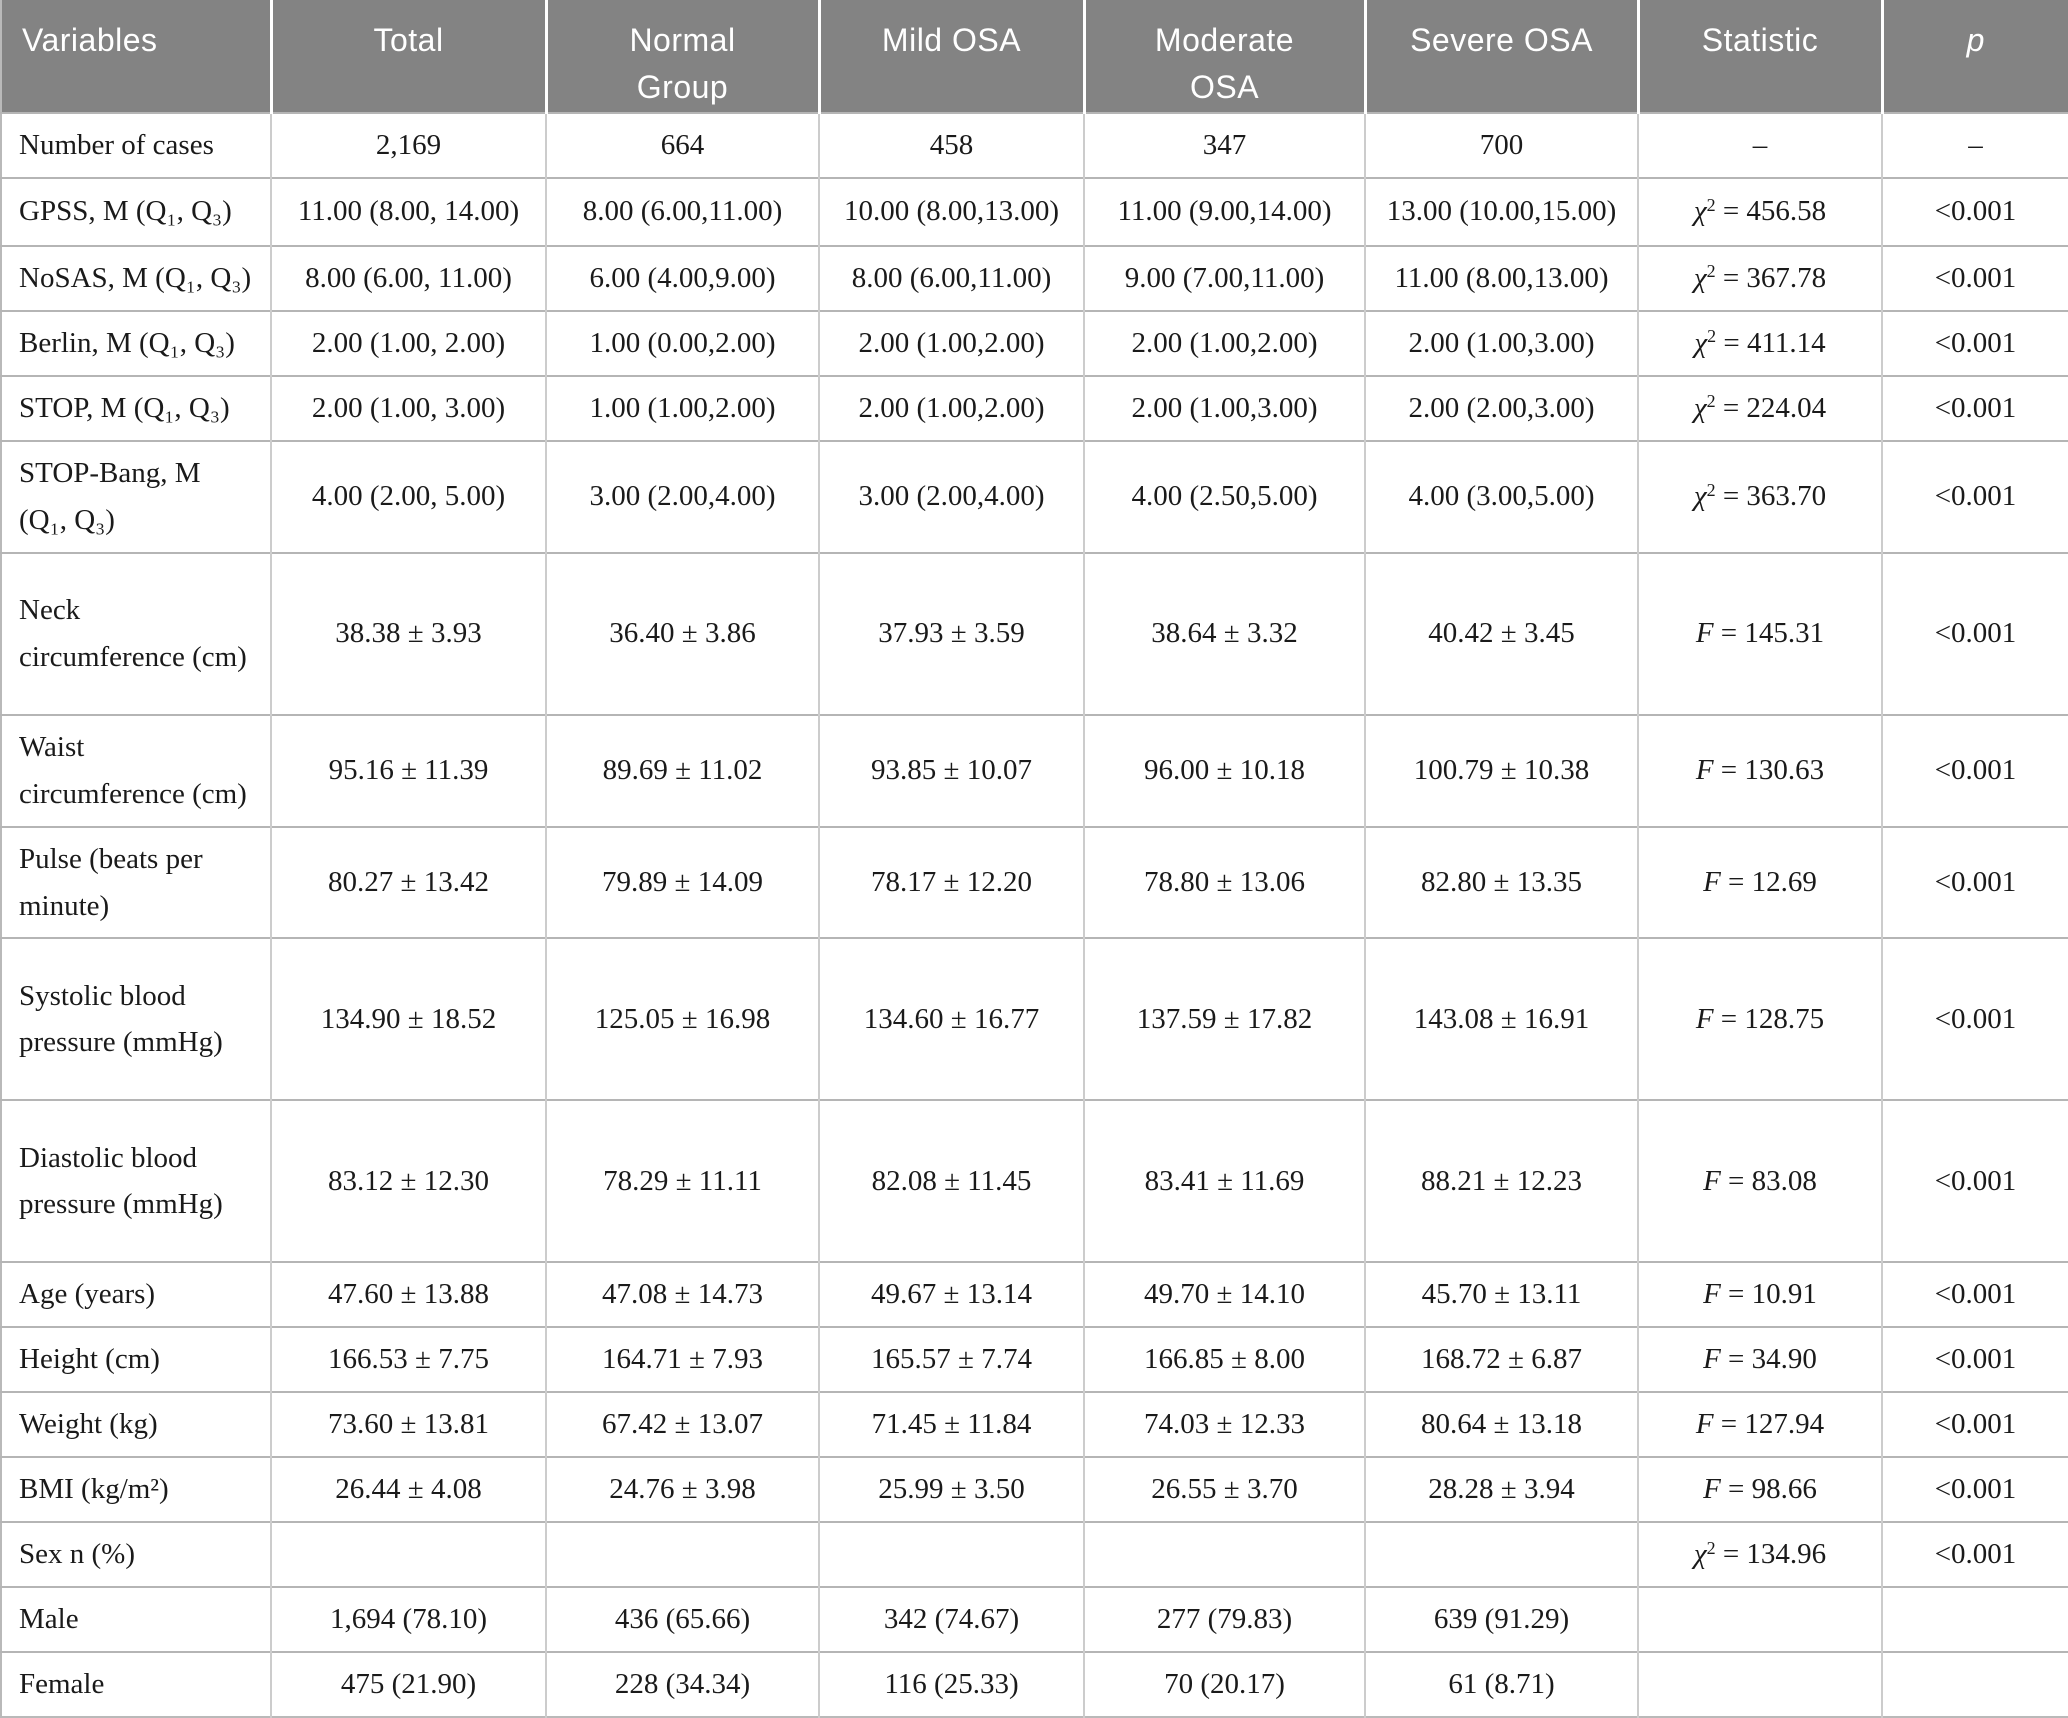 This screenshot has width=2068, height=1718. I want to click on value-cell: 4.00 (2.00, 5.00), so click(408, 496).